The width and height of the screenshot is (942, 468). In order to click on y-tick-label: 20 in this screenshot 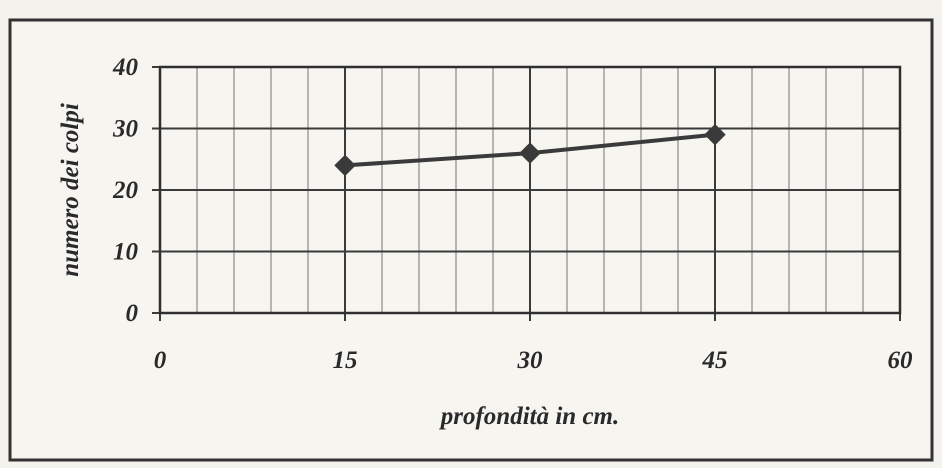, I will do `click(125, 190)`.